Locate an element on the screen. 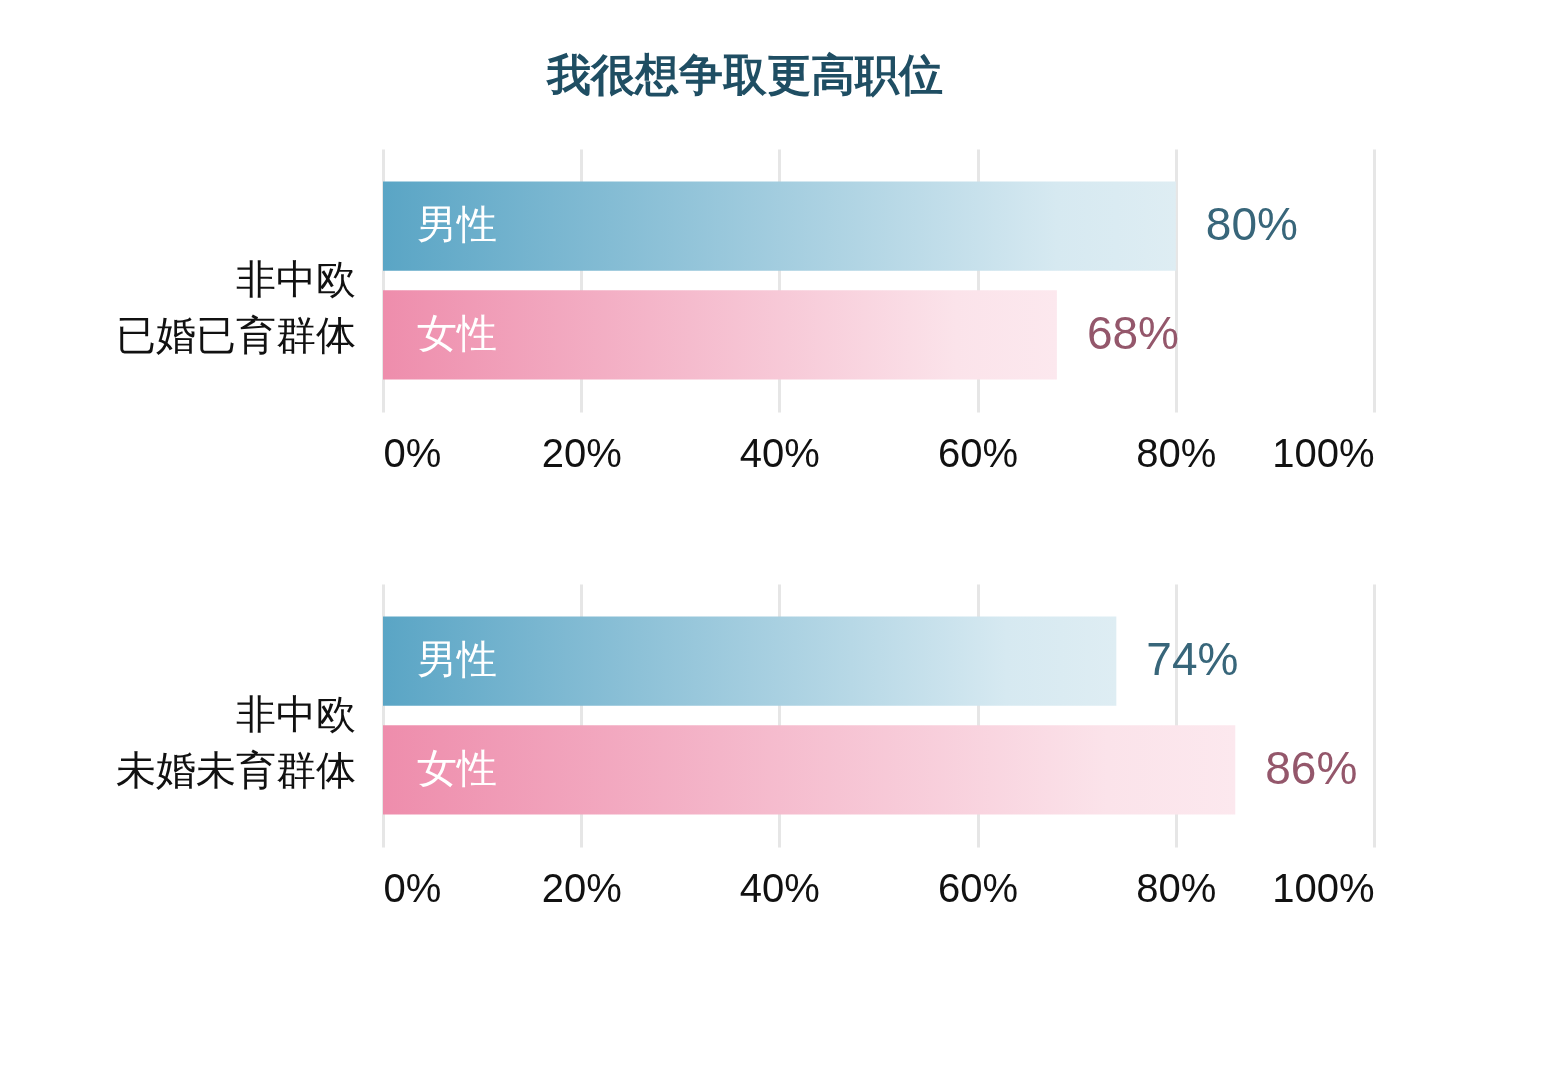 This screenshot has width=1563, height=1072. y-axis-title: 非中欧已婚已育群体 is located at coordinates (235, 307).